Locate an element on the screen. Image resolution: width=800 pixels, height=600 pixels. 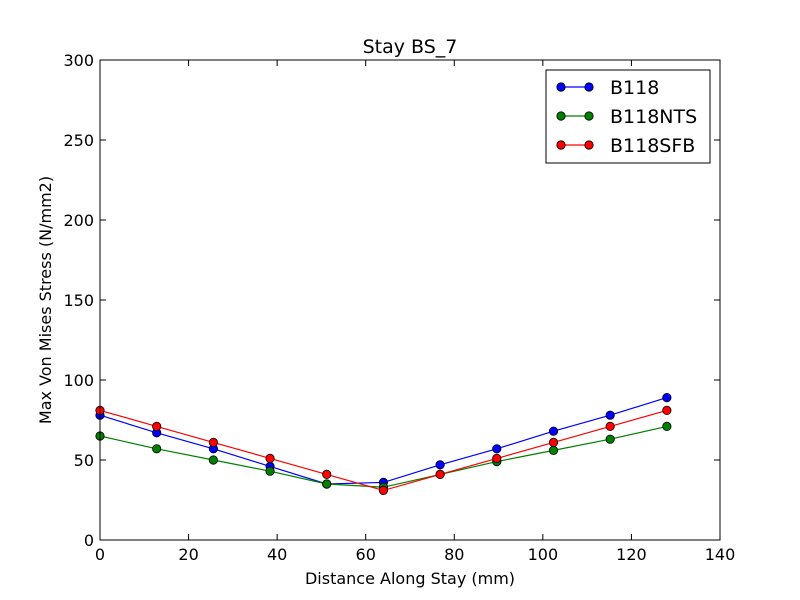
y-tick-label: 200 is located at coordinates (78, 220).